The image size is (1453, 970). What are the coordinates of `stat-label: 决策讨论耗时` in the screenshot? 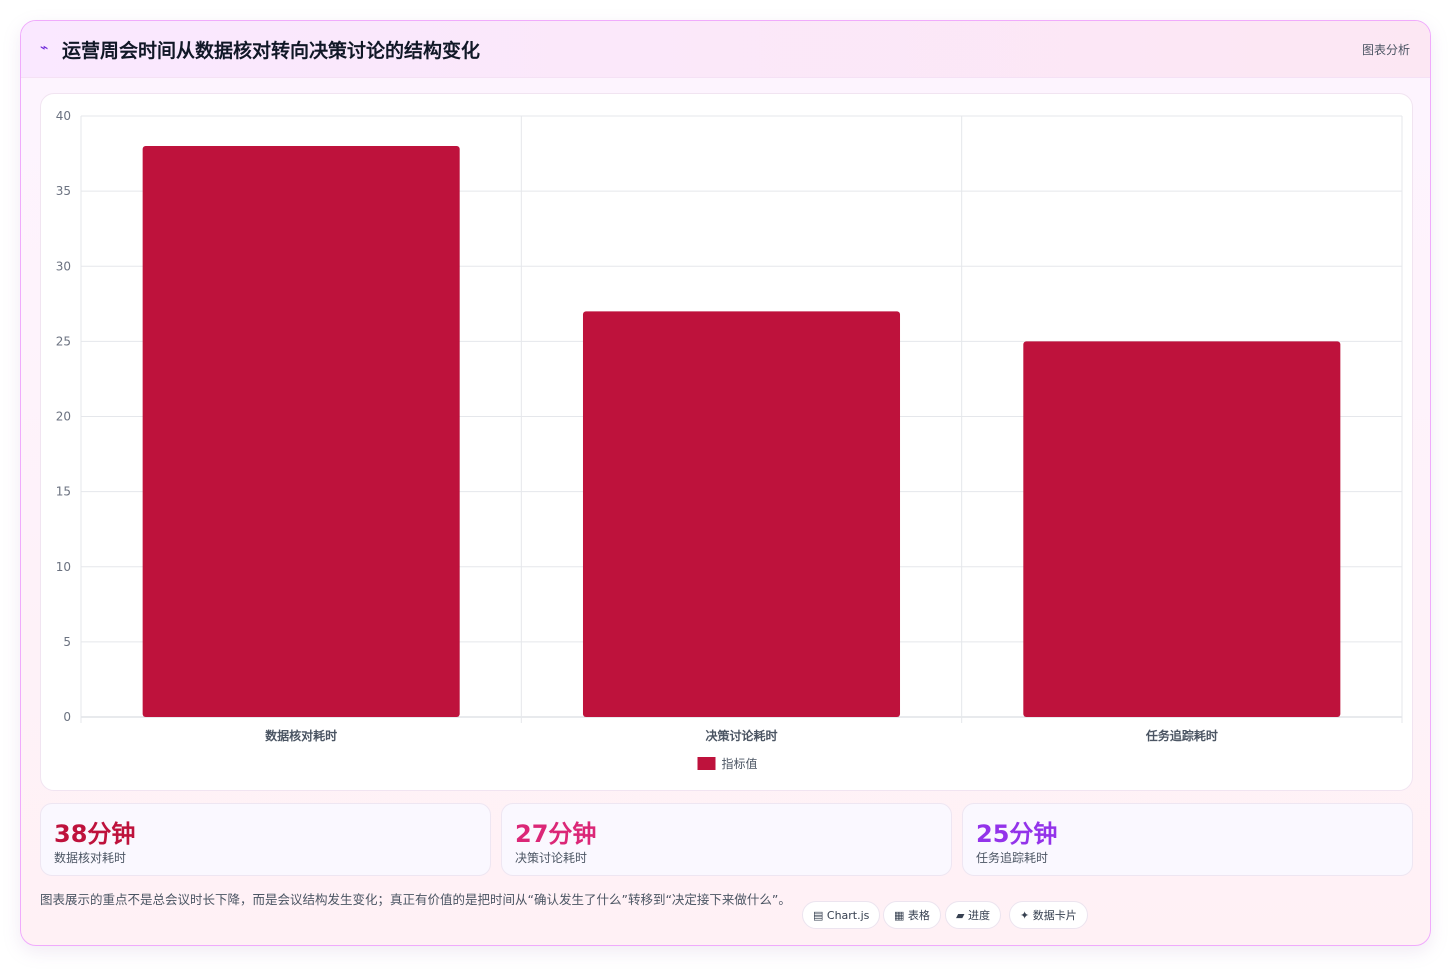 It's located at (551, 858).